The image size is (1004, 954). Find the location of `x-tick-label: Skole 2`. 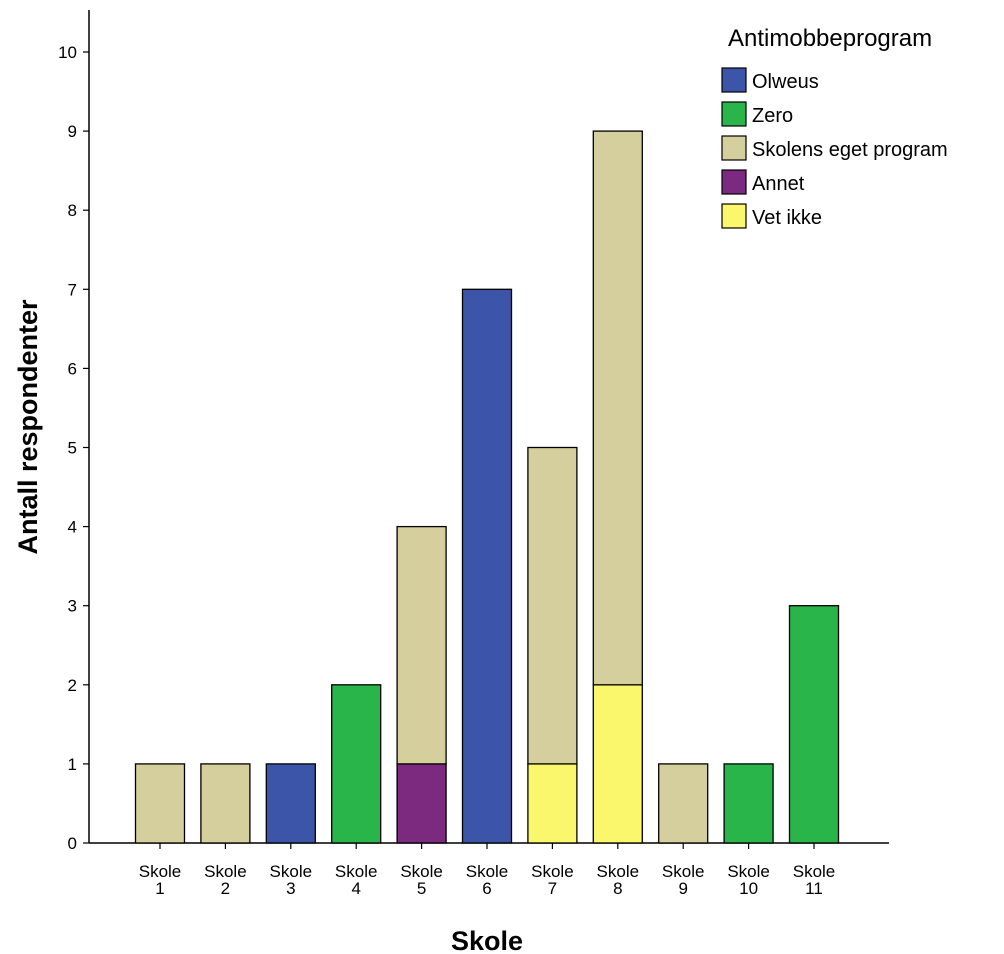

x-tick-label: Skole 2 is located at coordinates (225, 880).